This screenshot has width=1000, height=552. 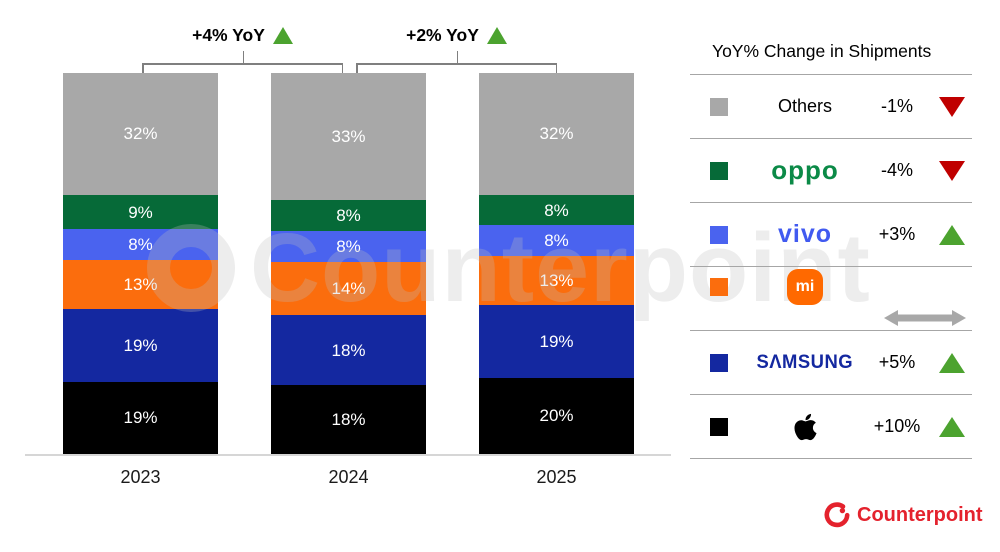 I want to click on segment-label: 9%, so click(x=140, y=212).